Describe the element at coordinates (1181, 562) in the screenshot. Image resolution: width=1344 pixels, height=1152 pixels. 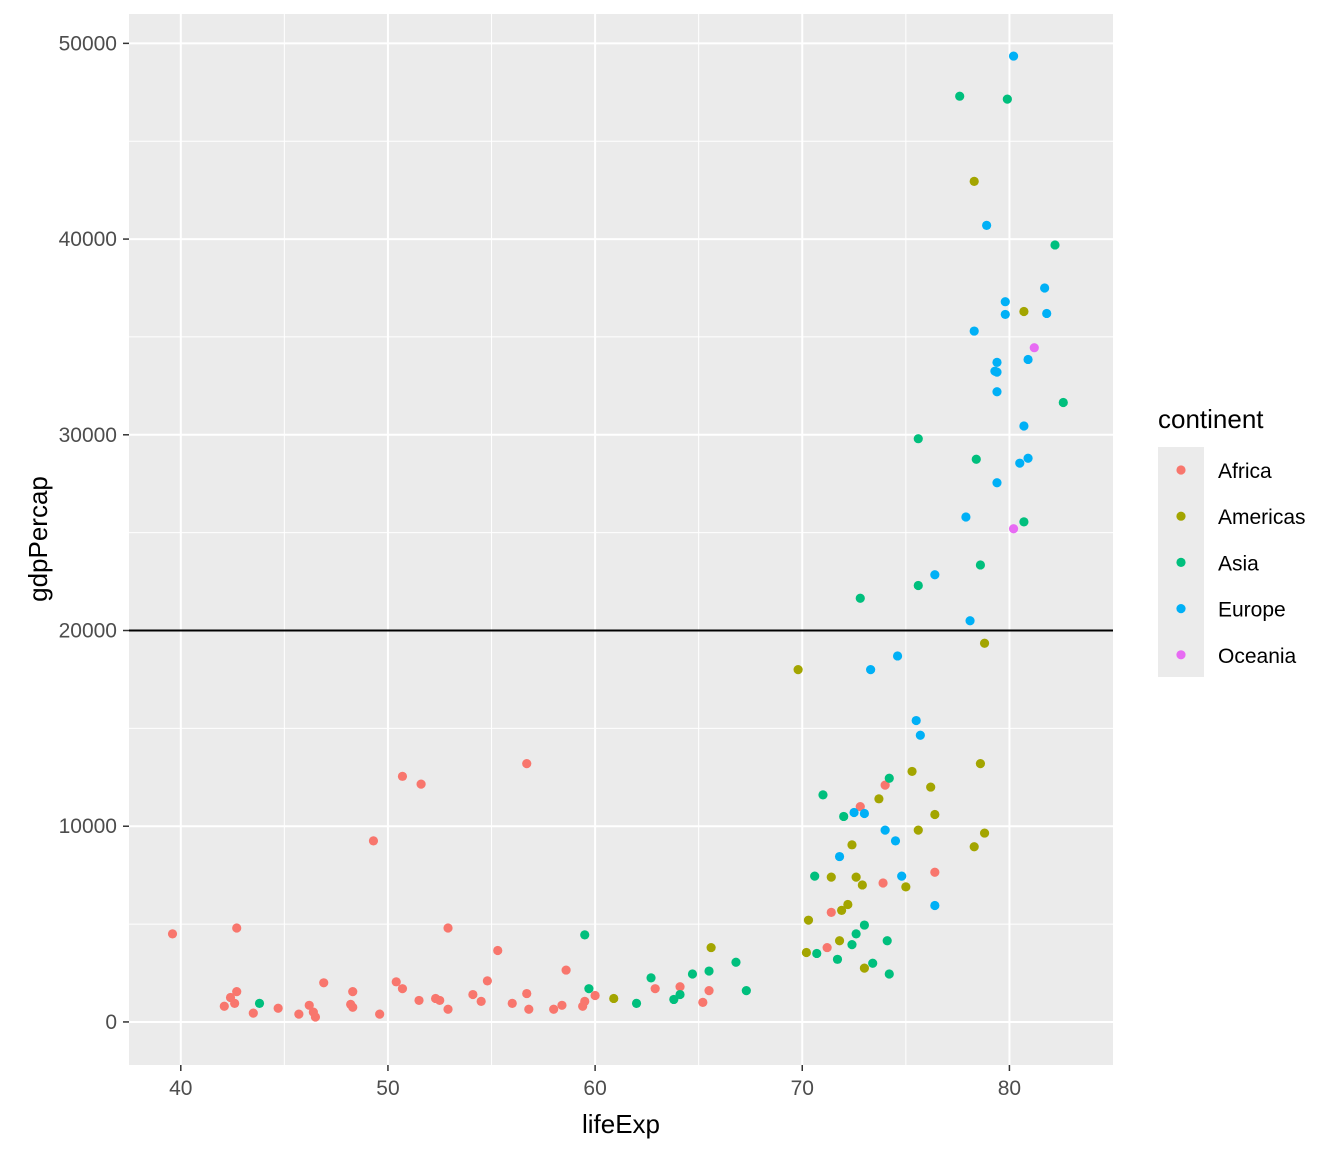
I see `legend-key-asia` at that location.